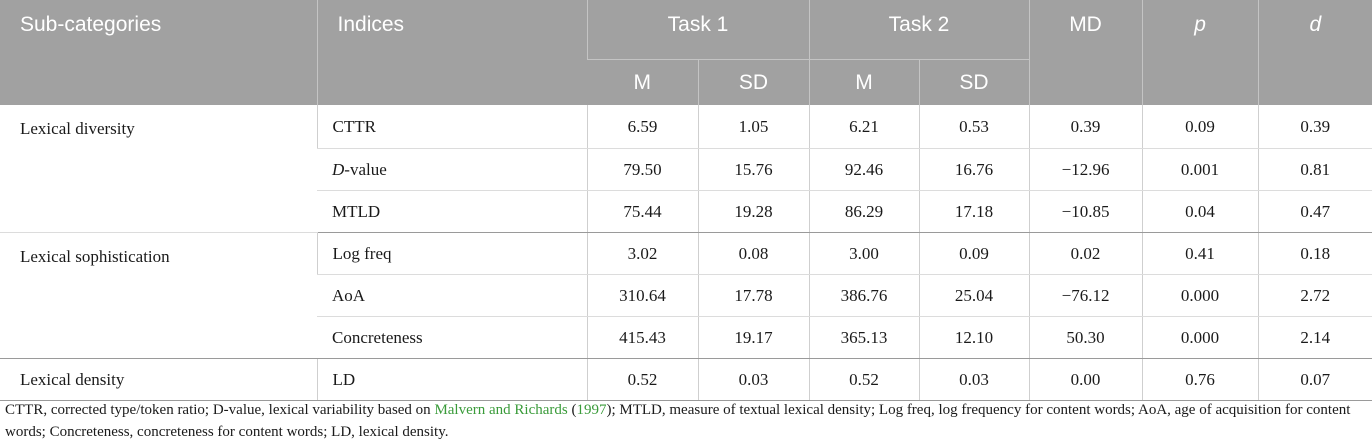 The image size is (1372, 444). What do you see at coordinates (1200, 379) in the screenshot?
I see `p-cell: 0.76` at bounding box center [1200, 379].